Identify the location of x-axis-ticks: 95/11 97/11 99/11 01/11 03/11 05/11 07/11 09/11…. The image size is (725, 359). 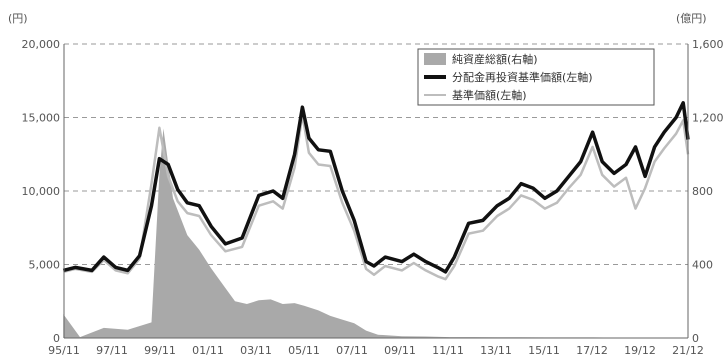
(376, 350).